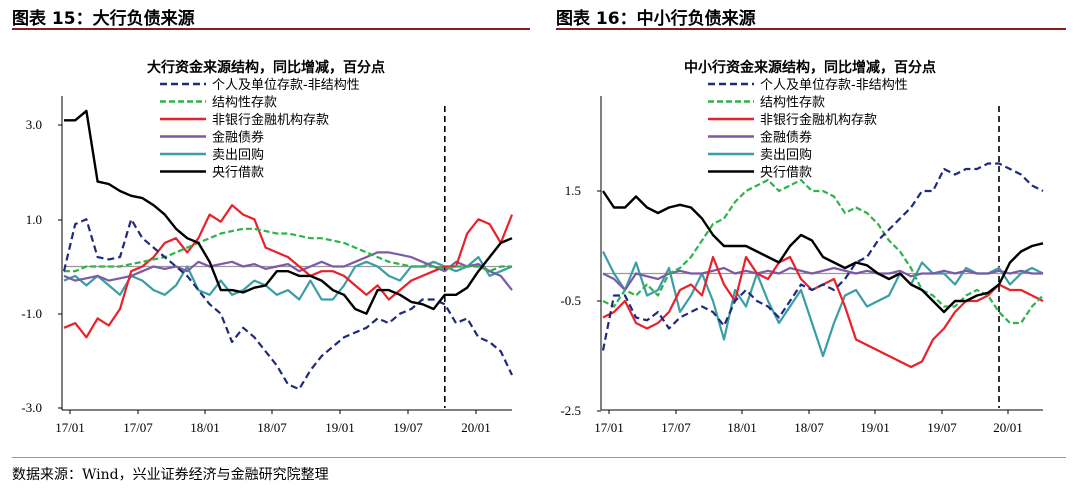  What do you see at coordinates (266, 67) in the screenshot?
I see `chart-title: 大行资金来源结构，同比增减，百分点` at bounding box center [266, 67].